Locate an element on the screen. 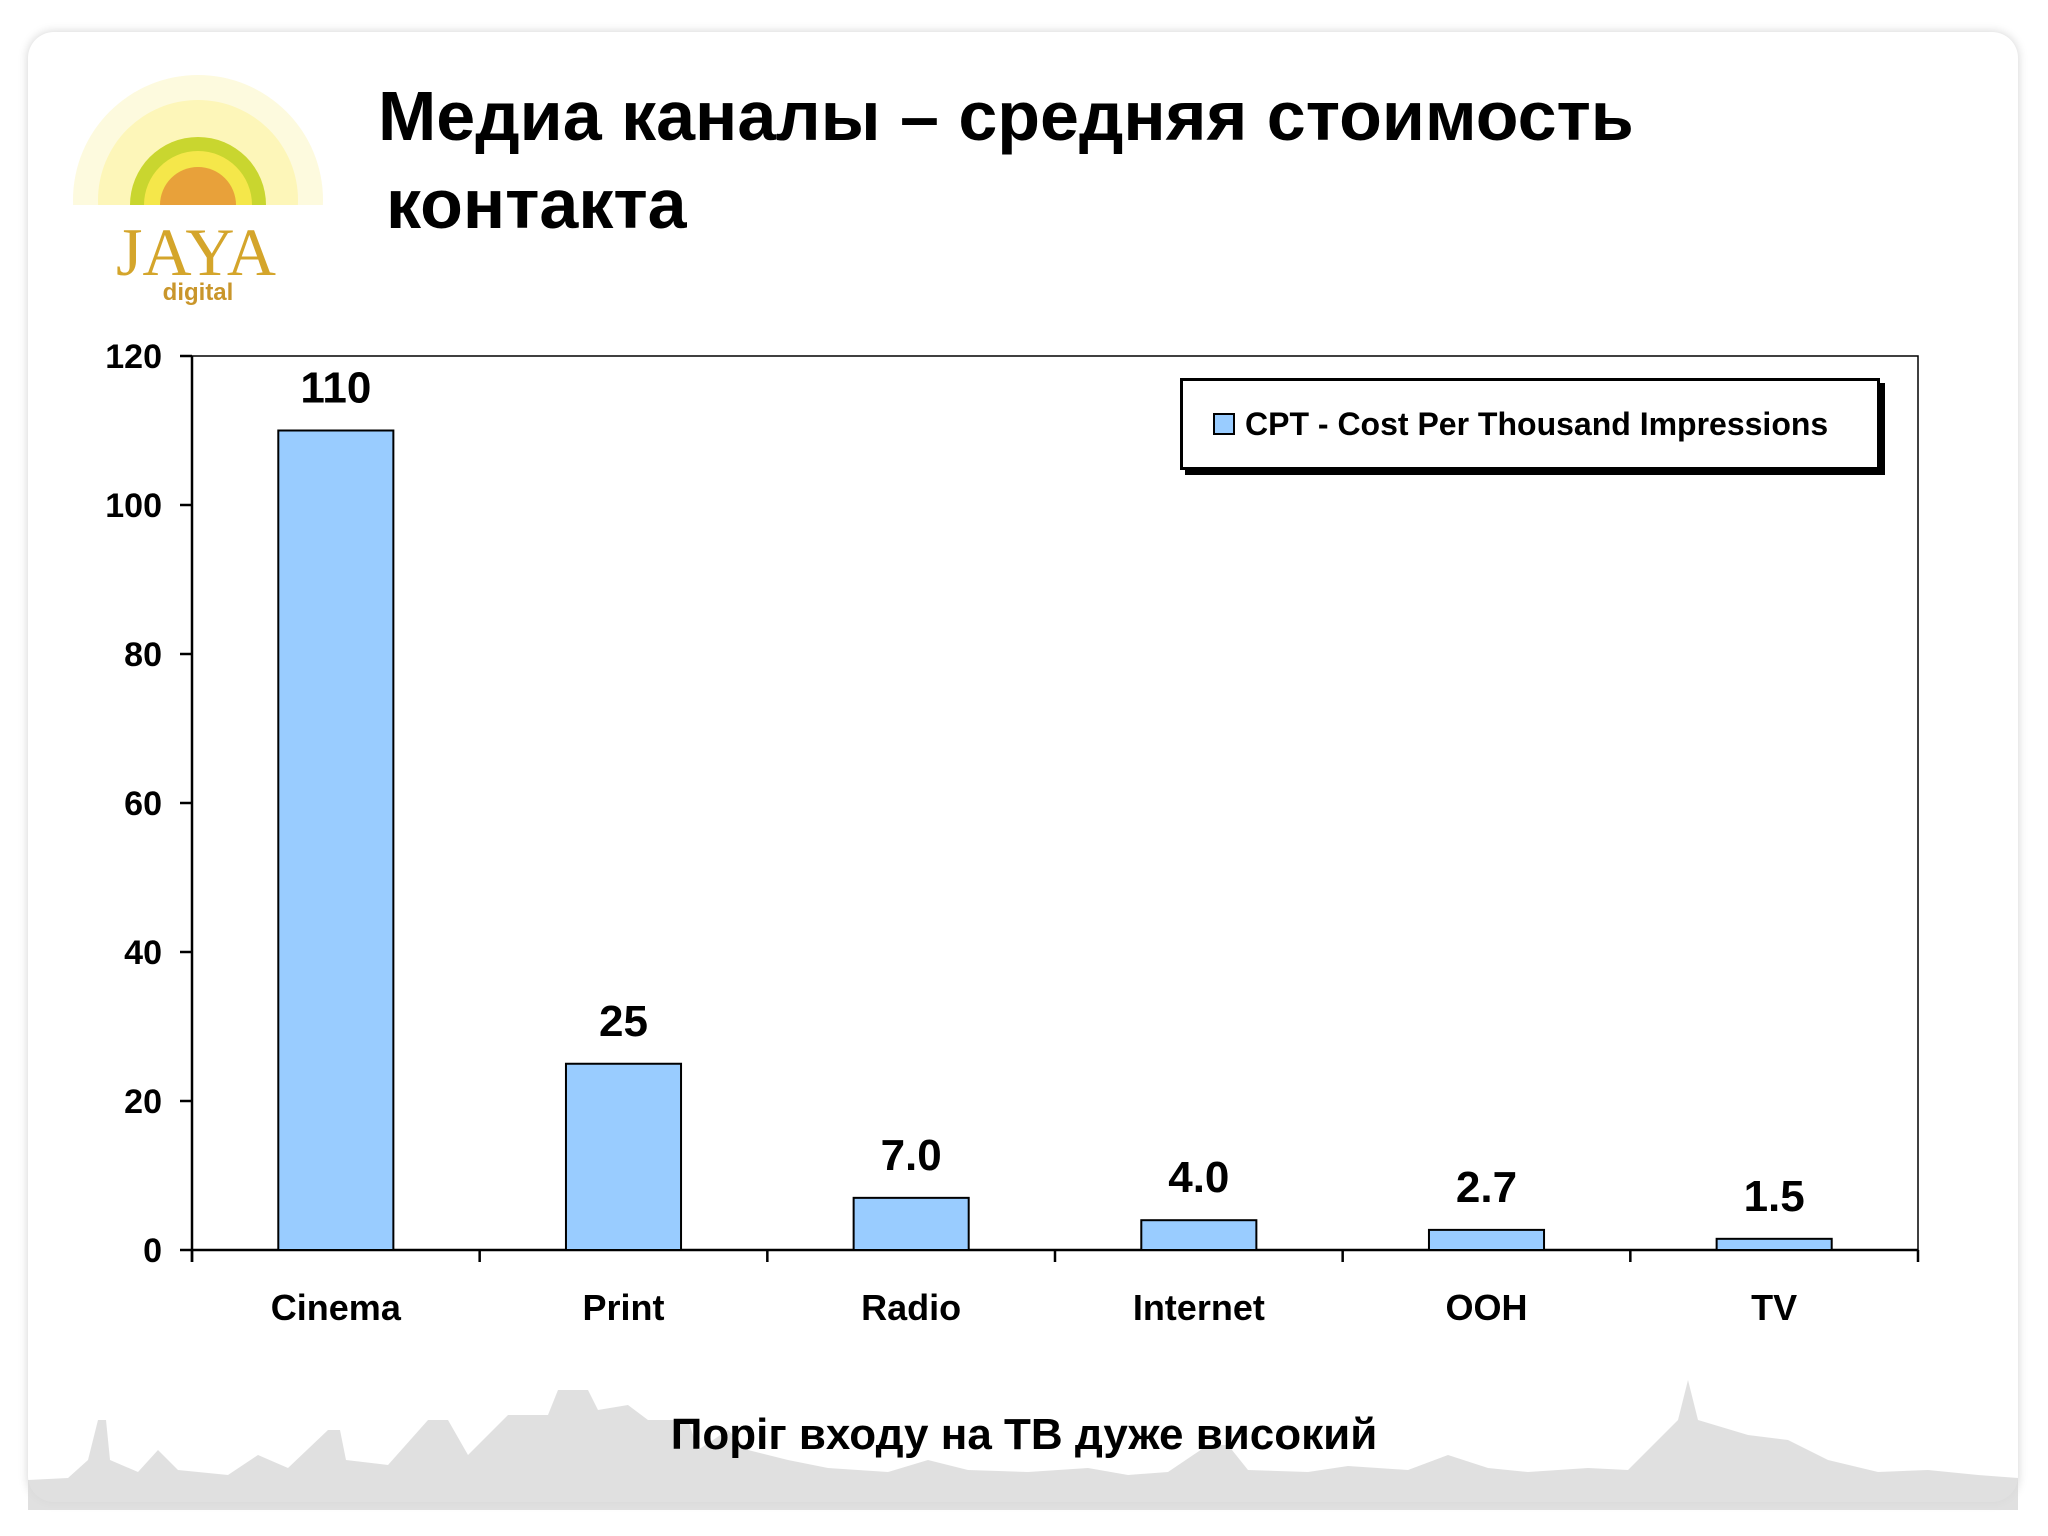 This screenshot has height=1536, width=2048. x-axis: Cinema Print Radio Internet OOH TV is located at coordinates (1055, 1288).